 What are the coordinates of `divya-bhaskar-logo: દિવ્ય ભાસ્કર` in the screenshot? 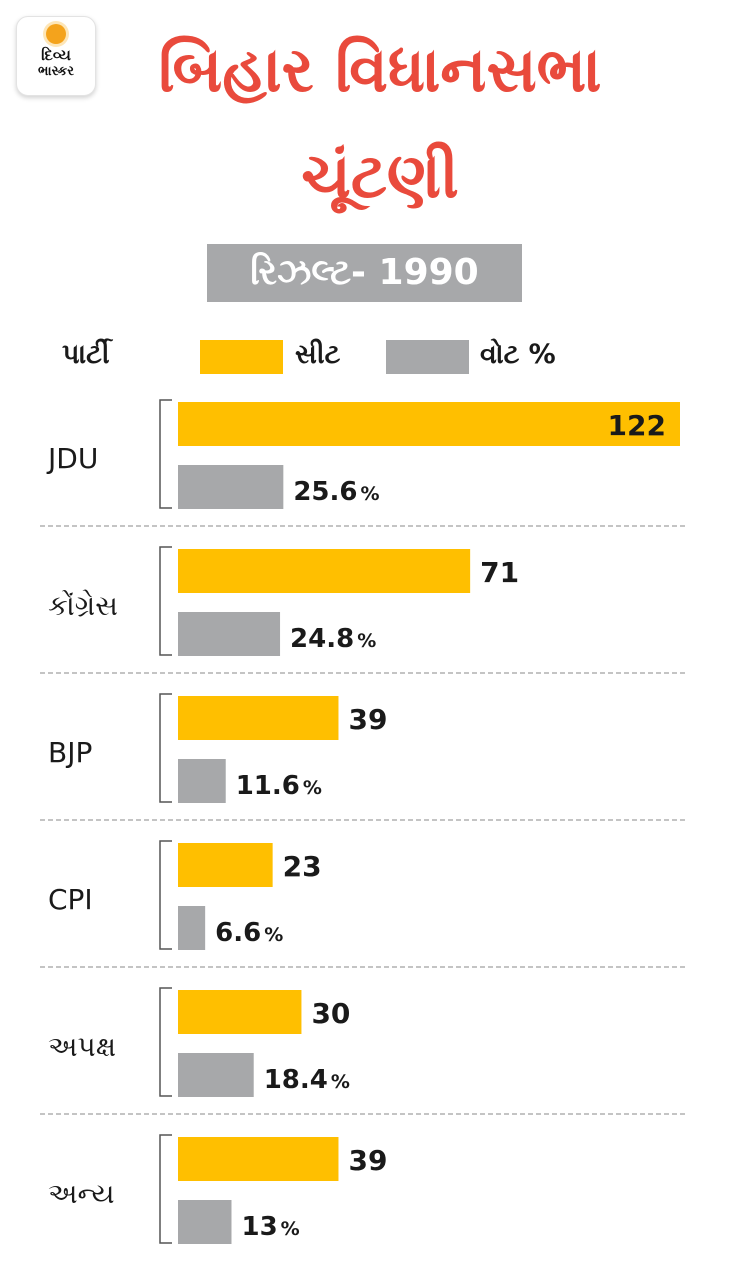 It's located at (56, 56).